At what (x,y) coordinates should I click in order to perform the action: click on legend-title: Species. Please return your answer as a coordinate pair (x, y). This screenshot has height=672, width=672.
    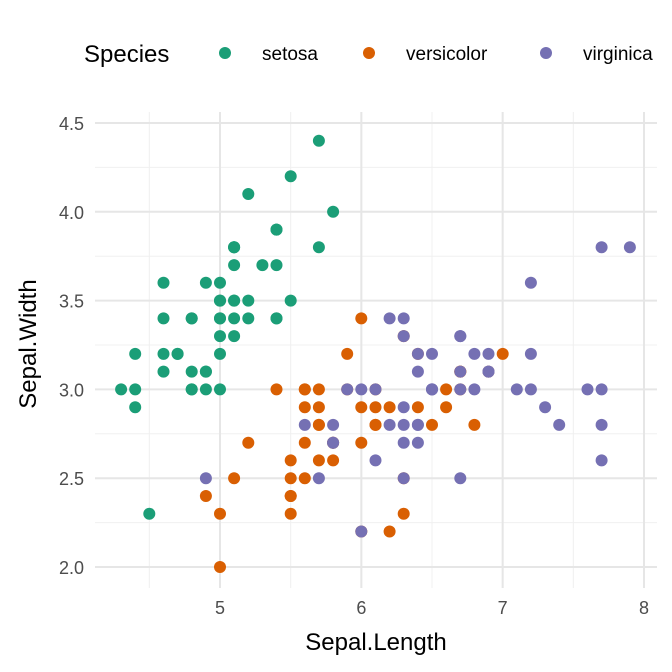
    Looking at the image, I should click on (126, 54).